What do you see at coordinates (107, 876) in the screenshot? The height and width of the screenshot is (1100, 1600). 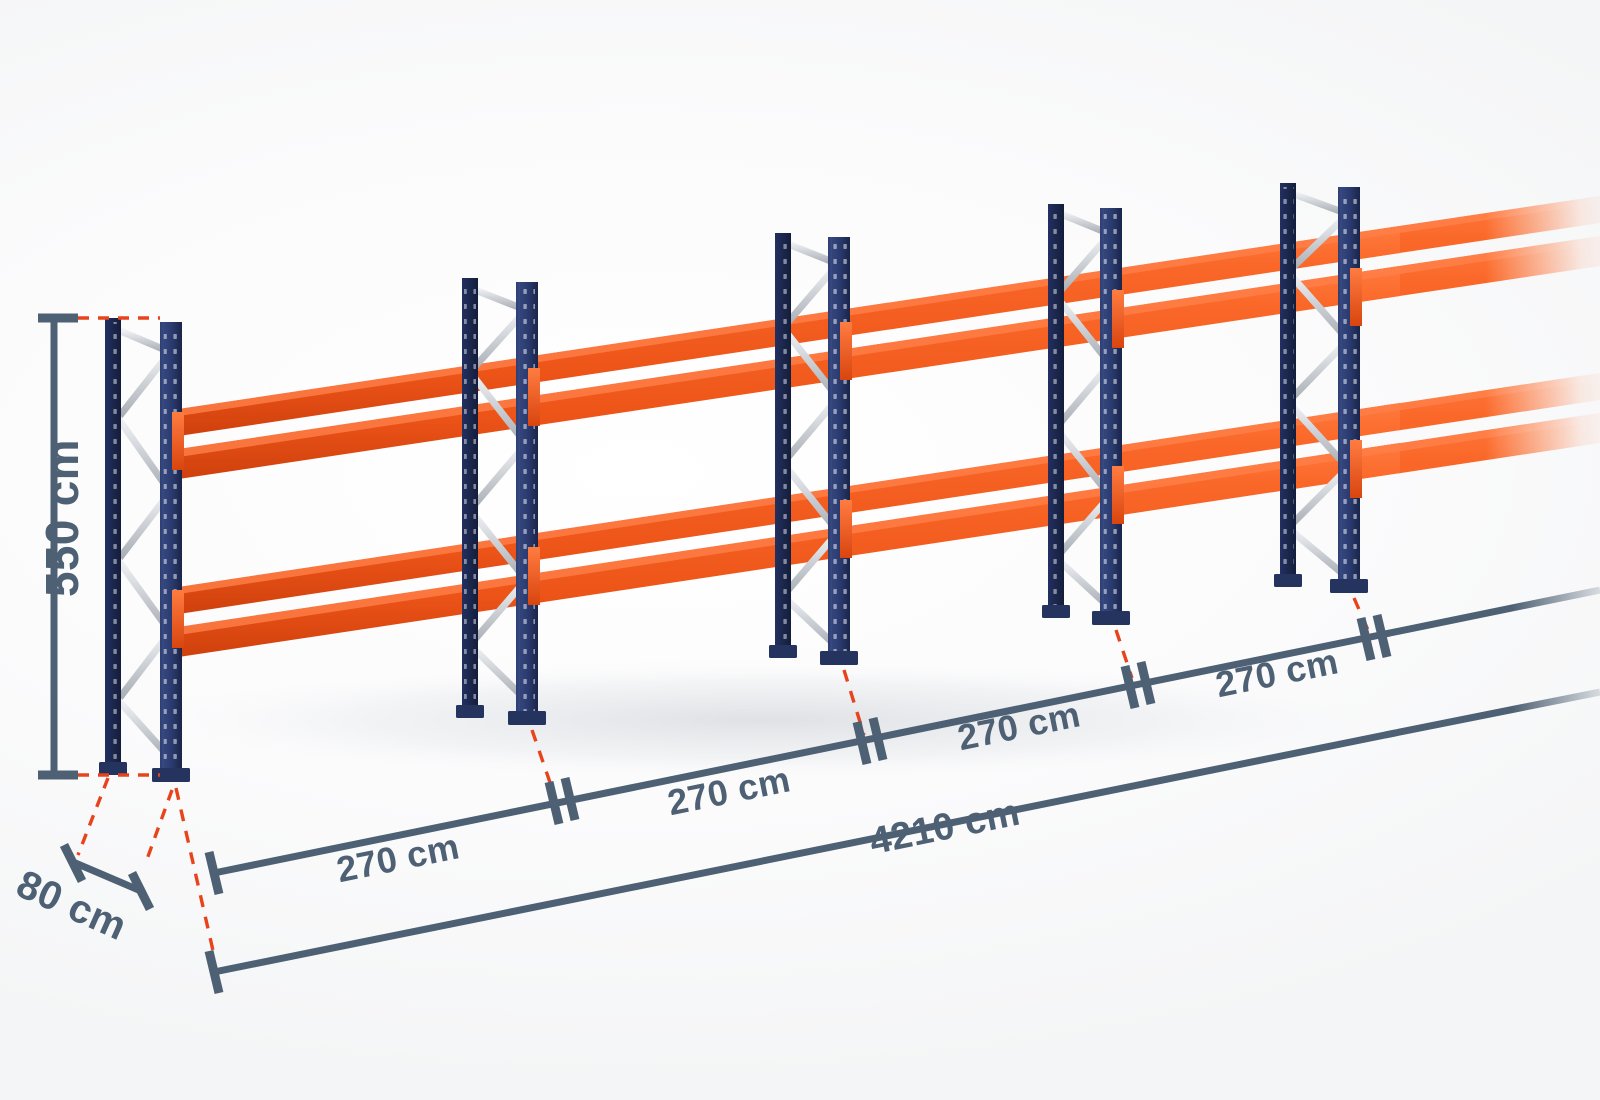 I see `dimension-line-depth` at bounding box center [107, 876].